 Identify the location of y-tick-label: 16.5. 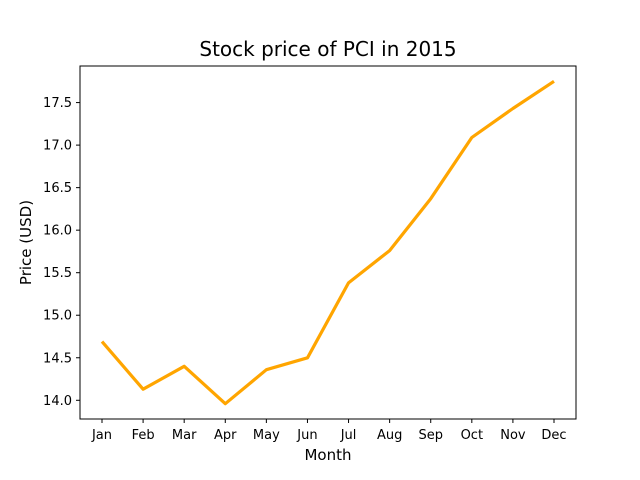
(57, 188).